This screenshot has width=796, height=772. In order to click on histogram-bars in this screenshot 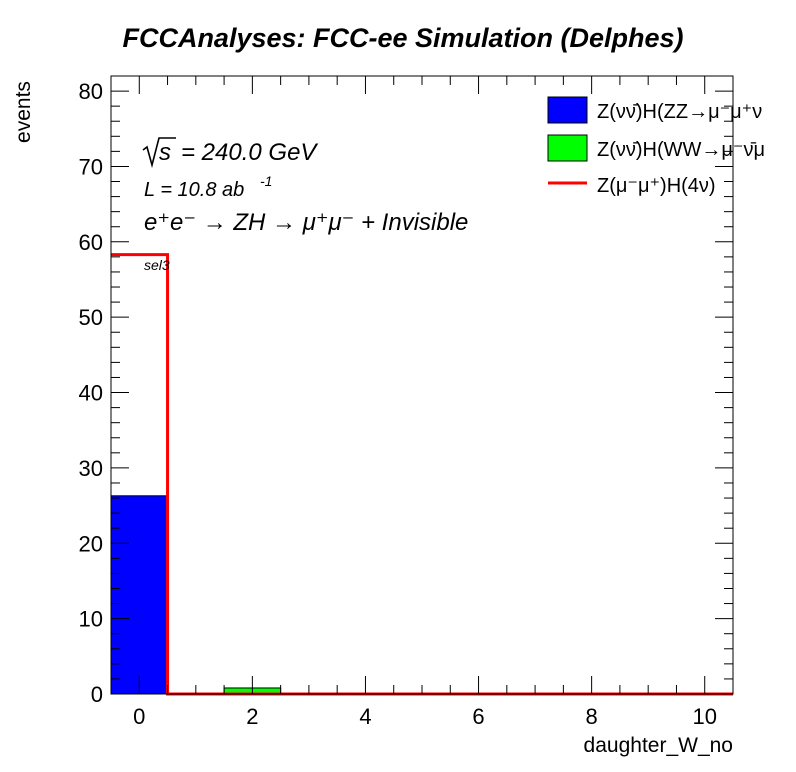, I will do `click(196, 595)`.